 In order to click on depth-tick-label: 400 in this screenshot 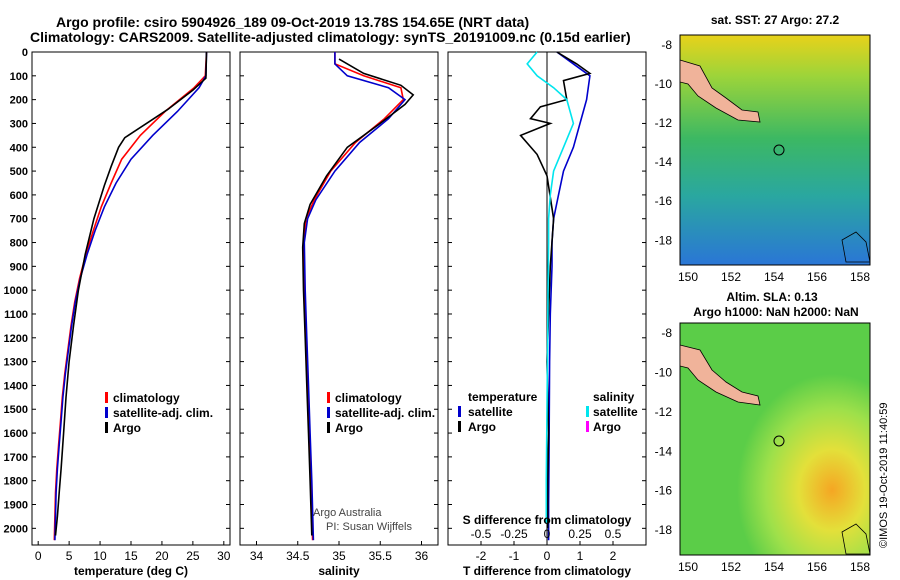, I will do `click(19, 148)`.